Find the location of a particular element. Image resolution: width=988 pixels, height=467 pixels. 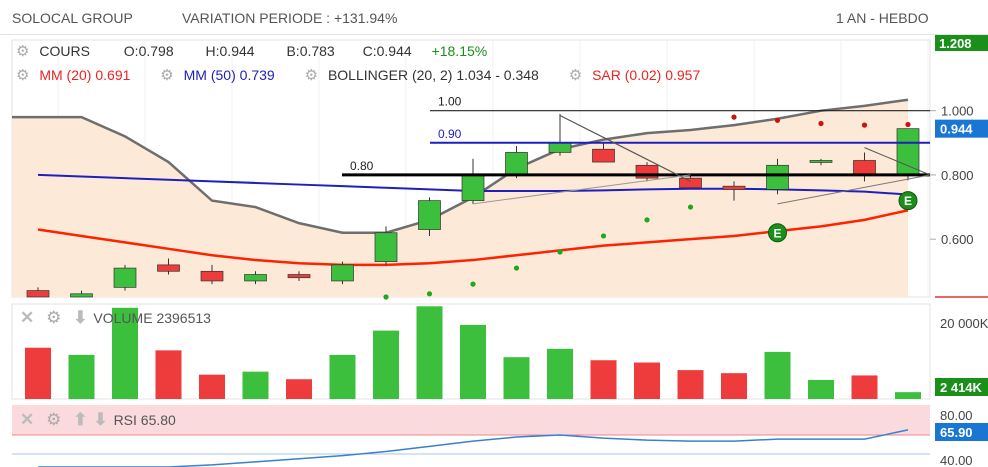

rsi-current-label: 65.90 is located at coordinates (956, 432).